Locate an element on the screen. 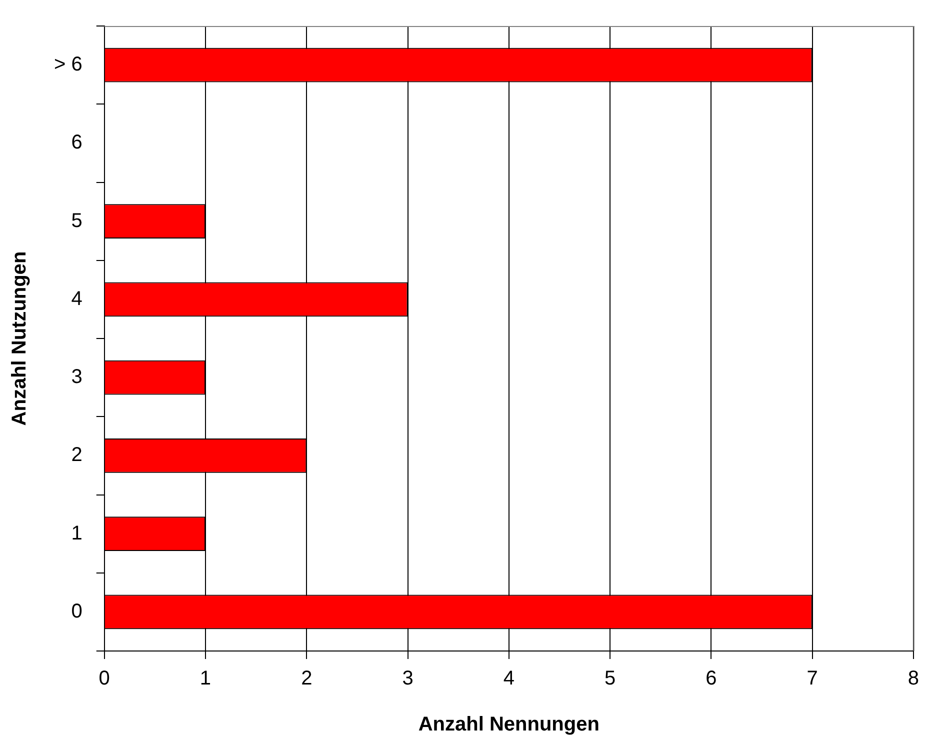 The height and width of the screenshot is (747, 927). y-tick-label: > 6 is located at coordinates (68, 65).